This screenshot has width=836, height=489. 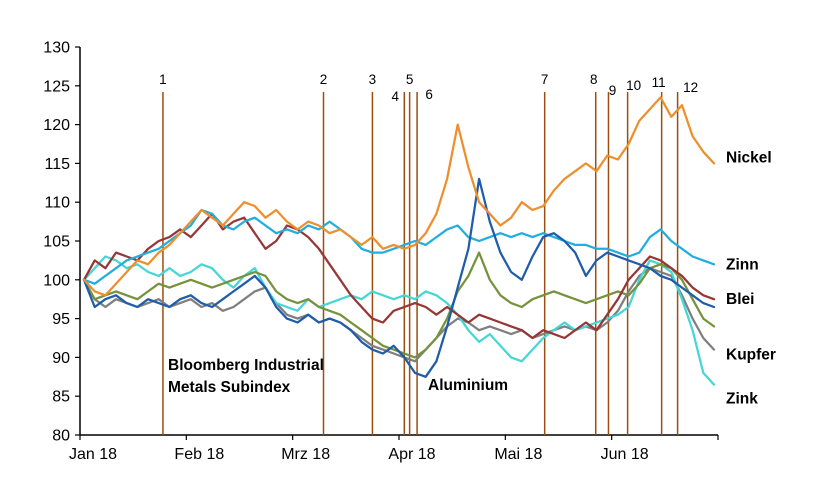 I want to click on x-tick-label: Jun 18, so click(x=625, y=454).